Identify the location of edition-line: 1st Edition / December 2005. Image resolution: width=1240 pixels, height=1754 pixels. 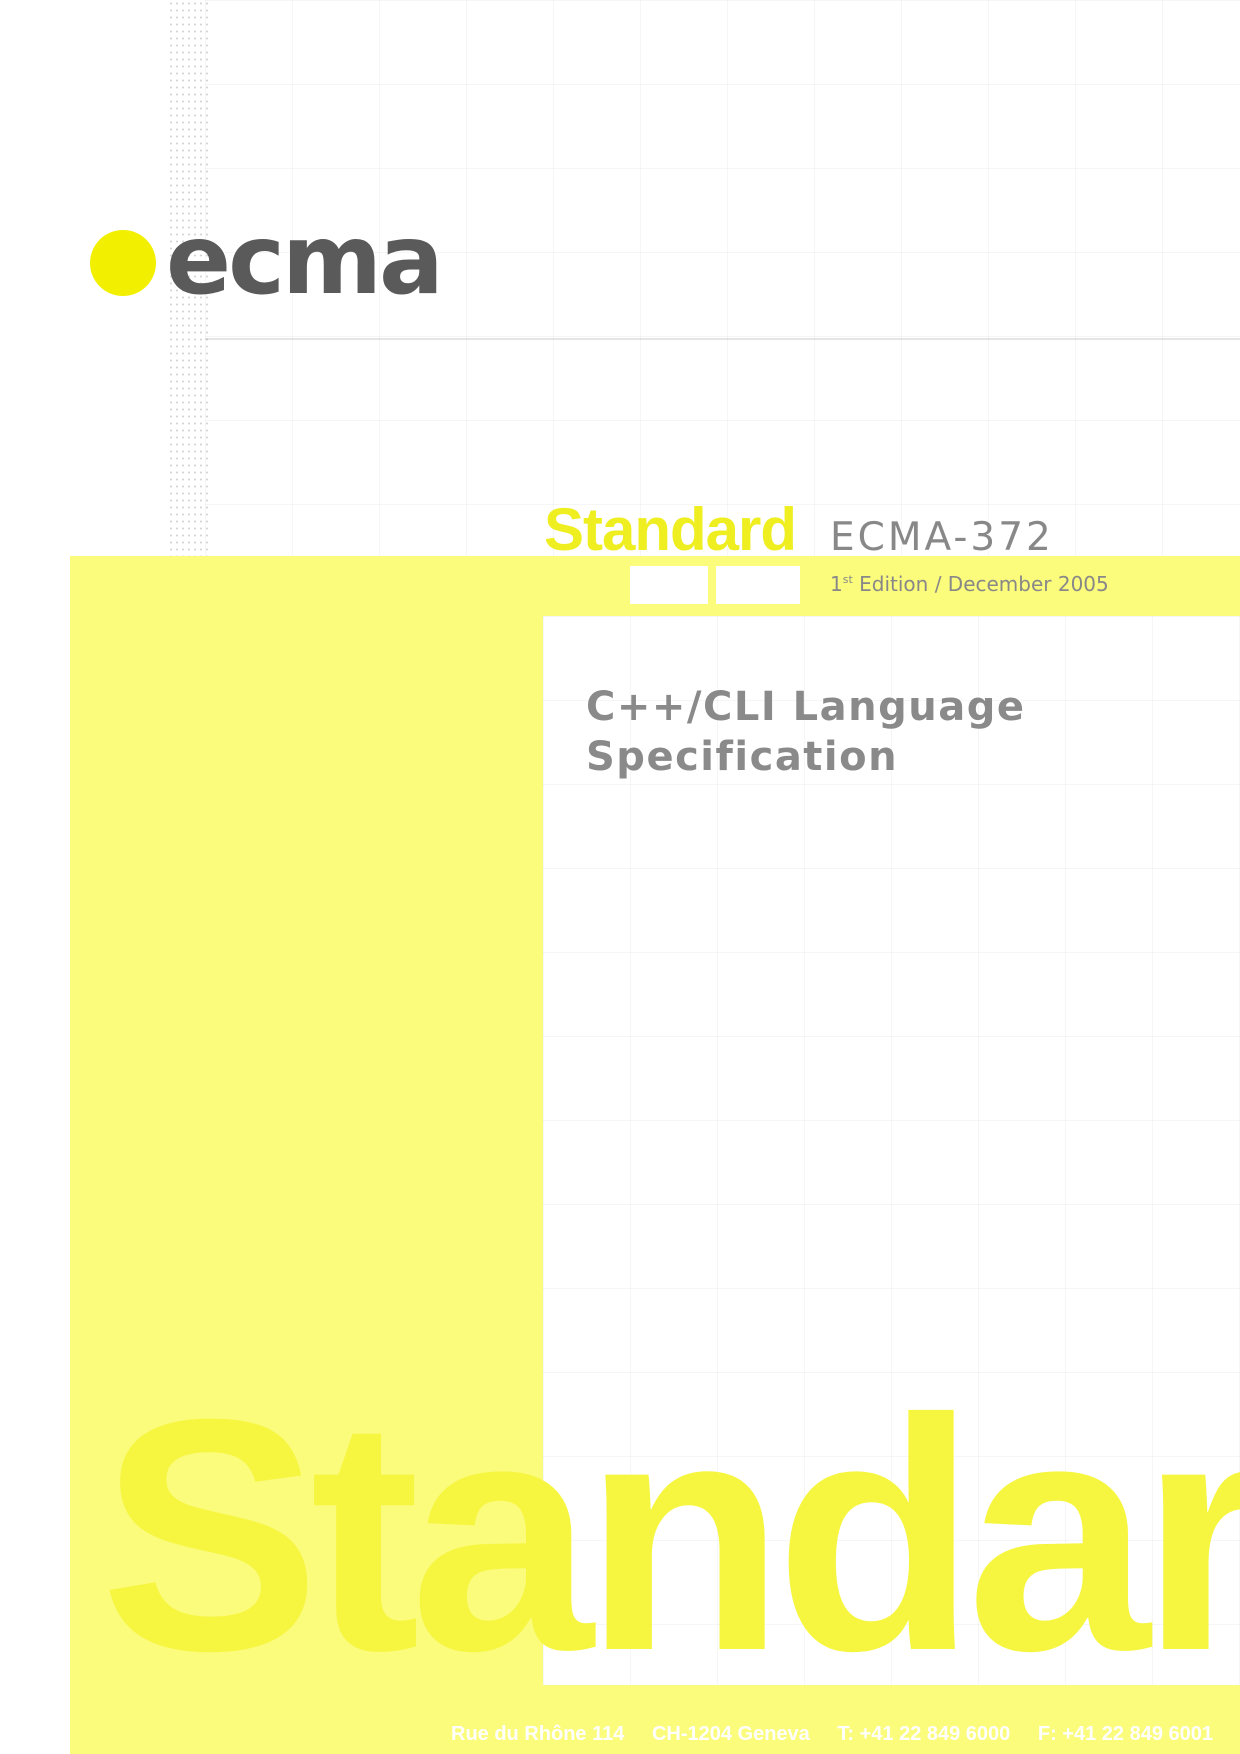
(969, 584).